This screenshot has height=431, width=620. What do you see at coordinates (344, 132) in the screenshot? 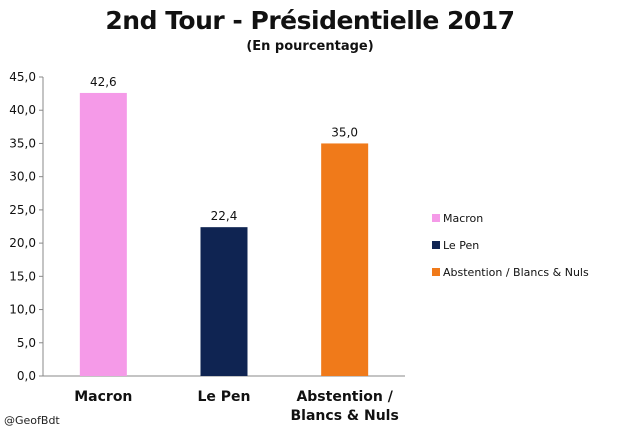
I see `data-label: 35,0` at bounding box center [344, 132].